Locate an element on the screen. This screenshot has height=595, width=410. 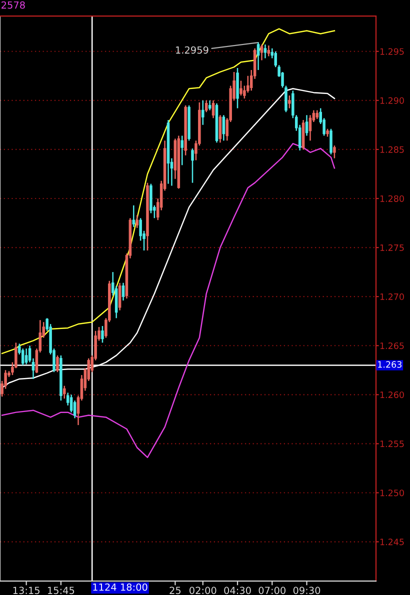
ref-line-label: 1.263 is located at coordinates (390, 364).